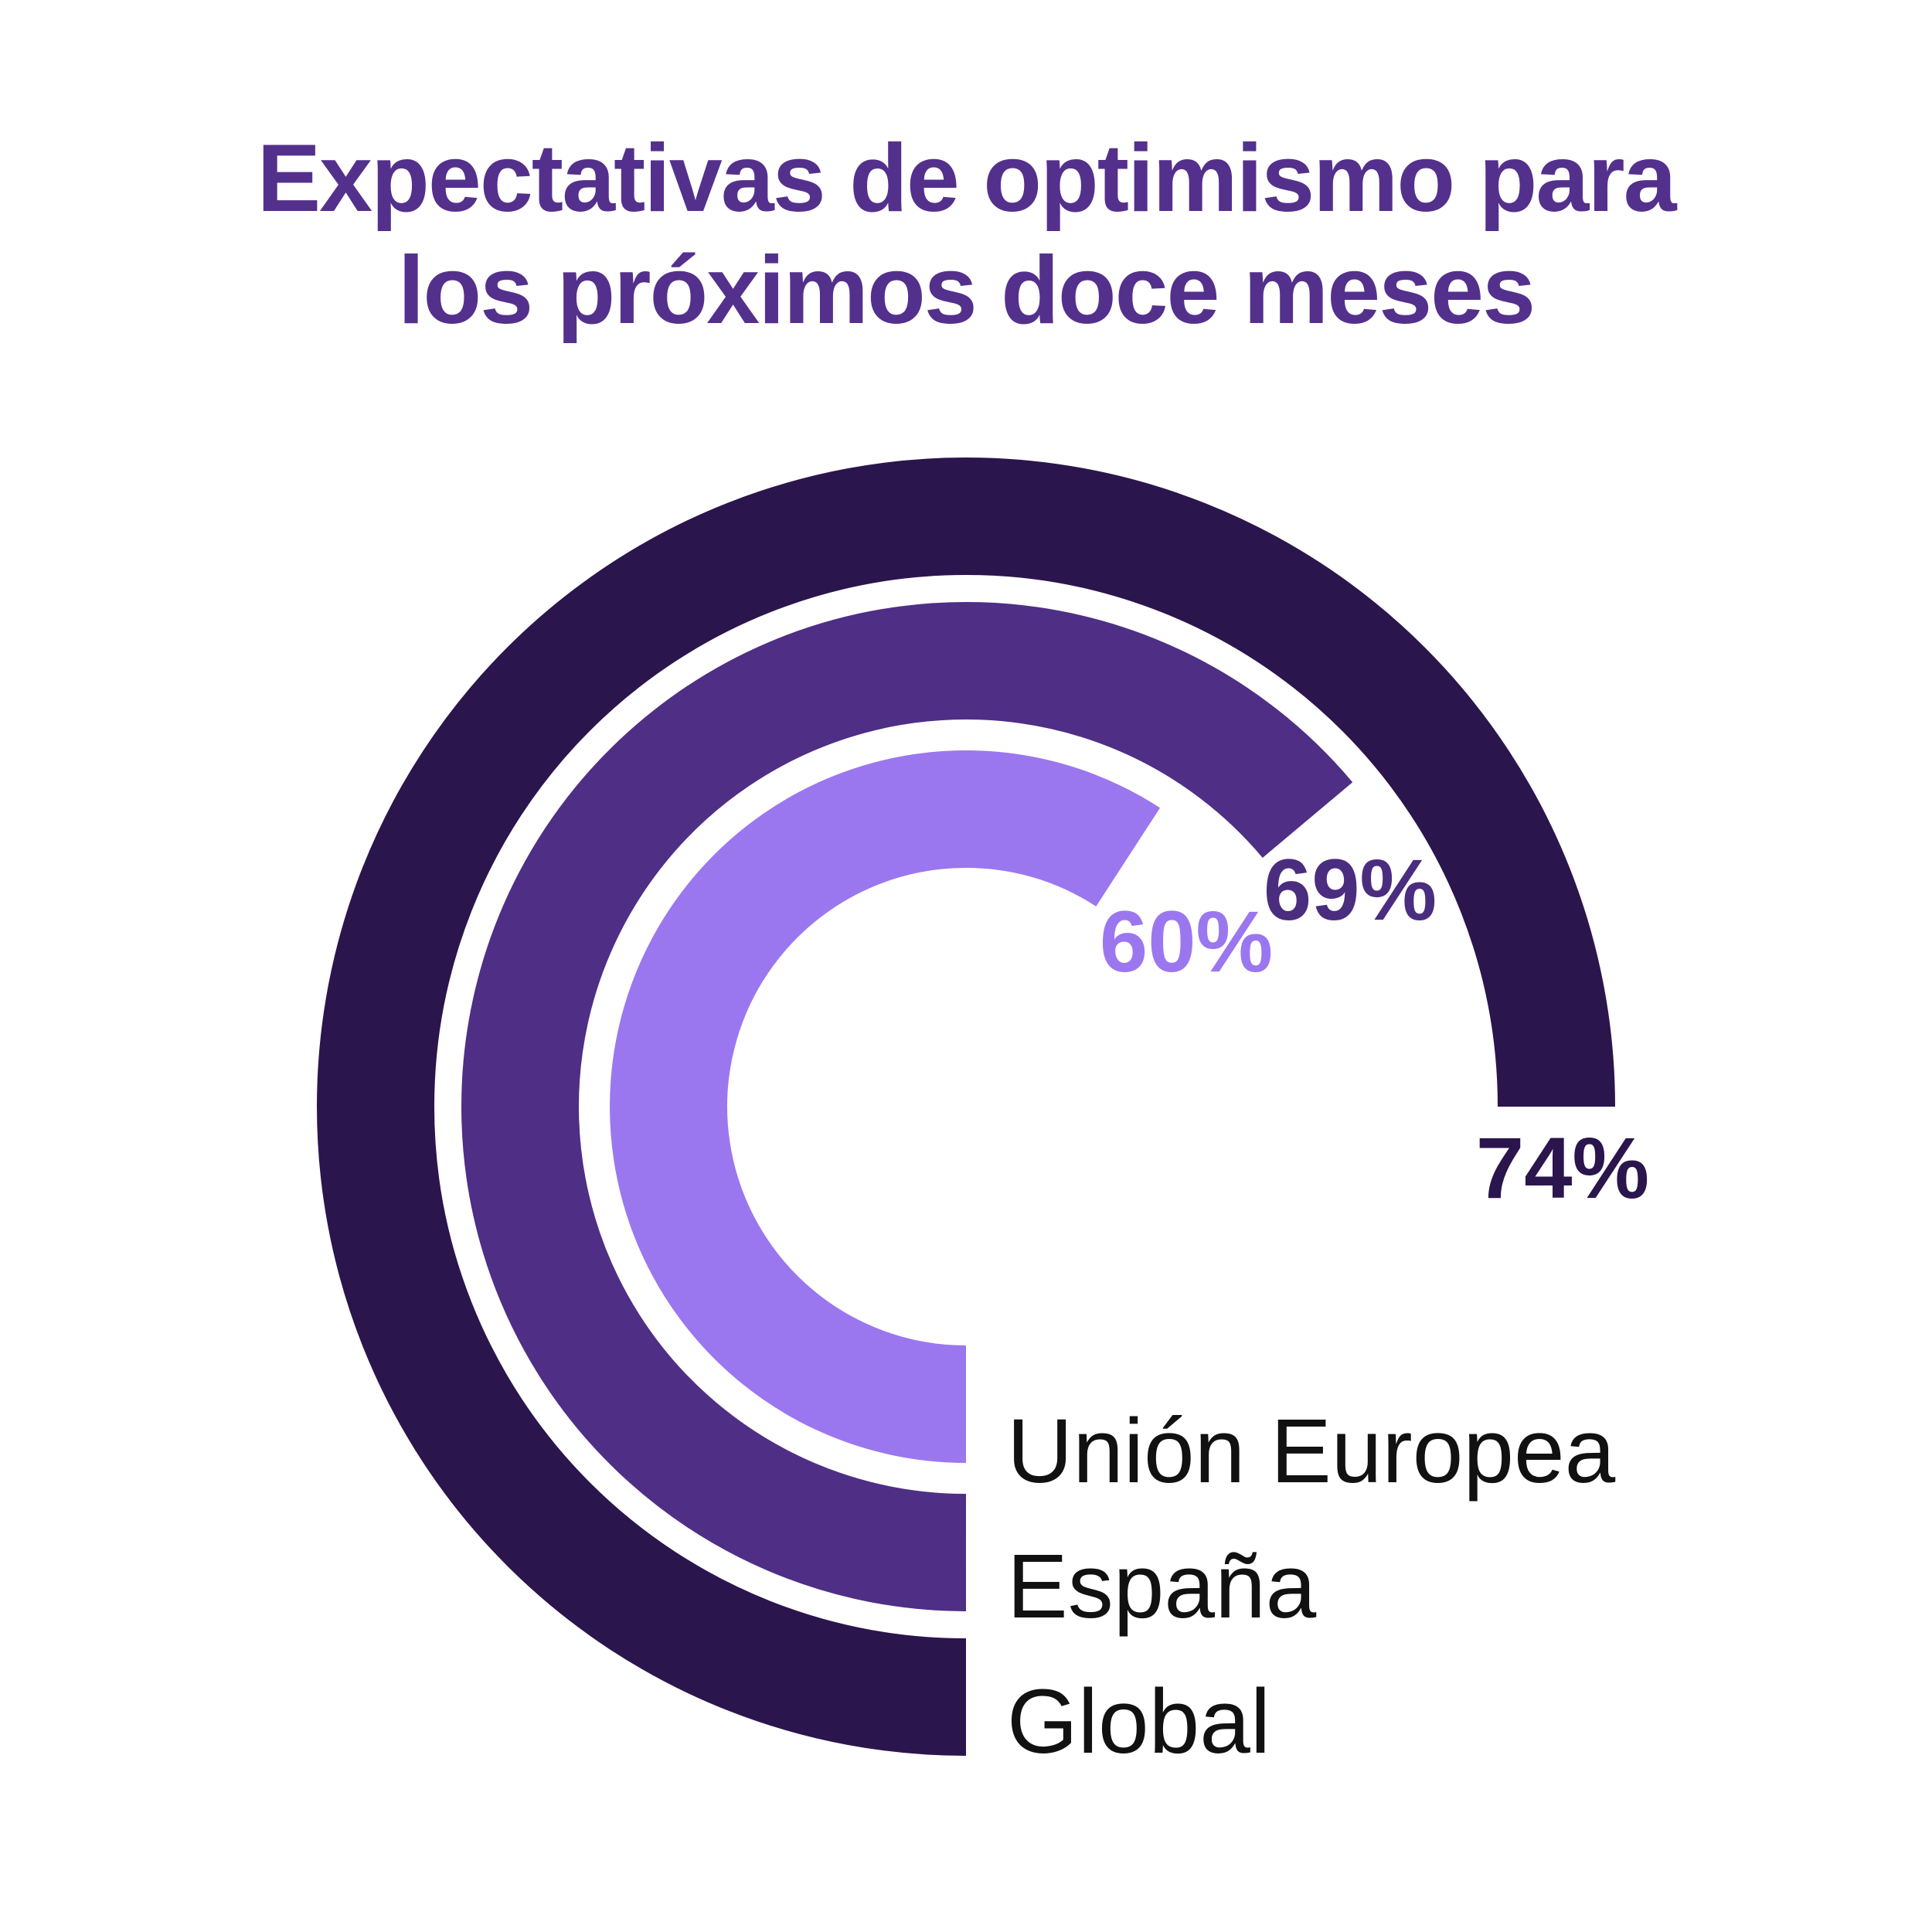 The width and height of the screenshot is (1932, 1932). I want to click on value-label-espana: 69%, so click(1350, 890).